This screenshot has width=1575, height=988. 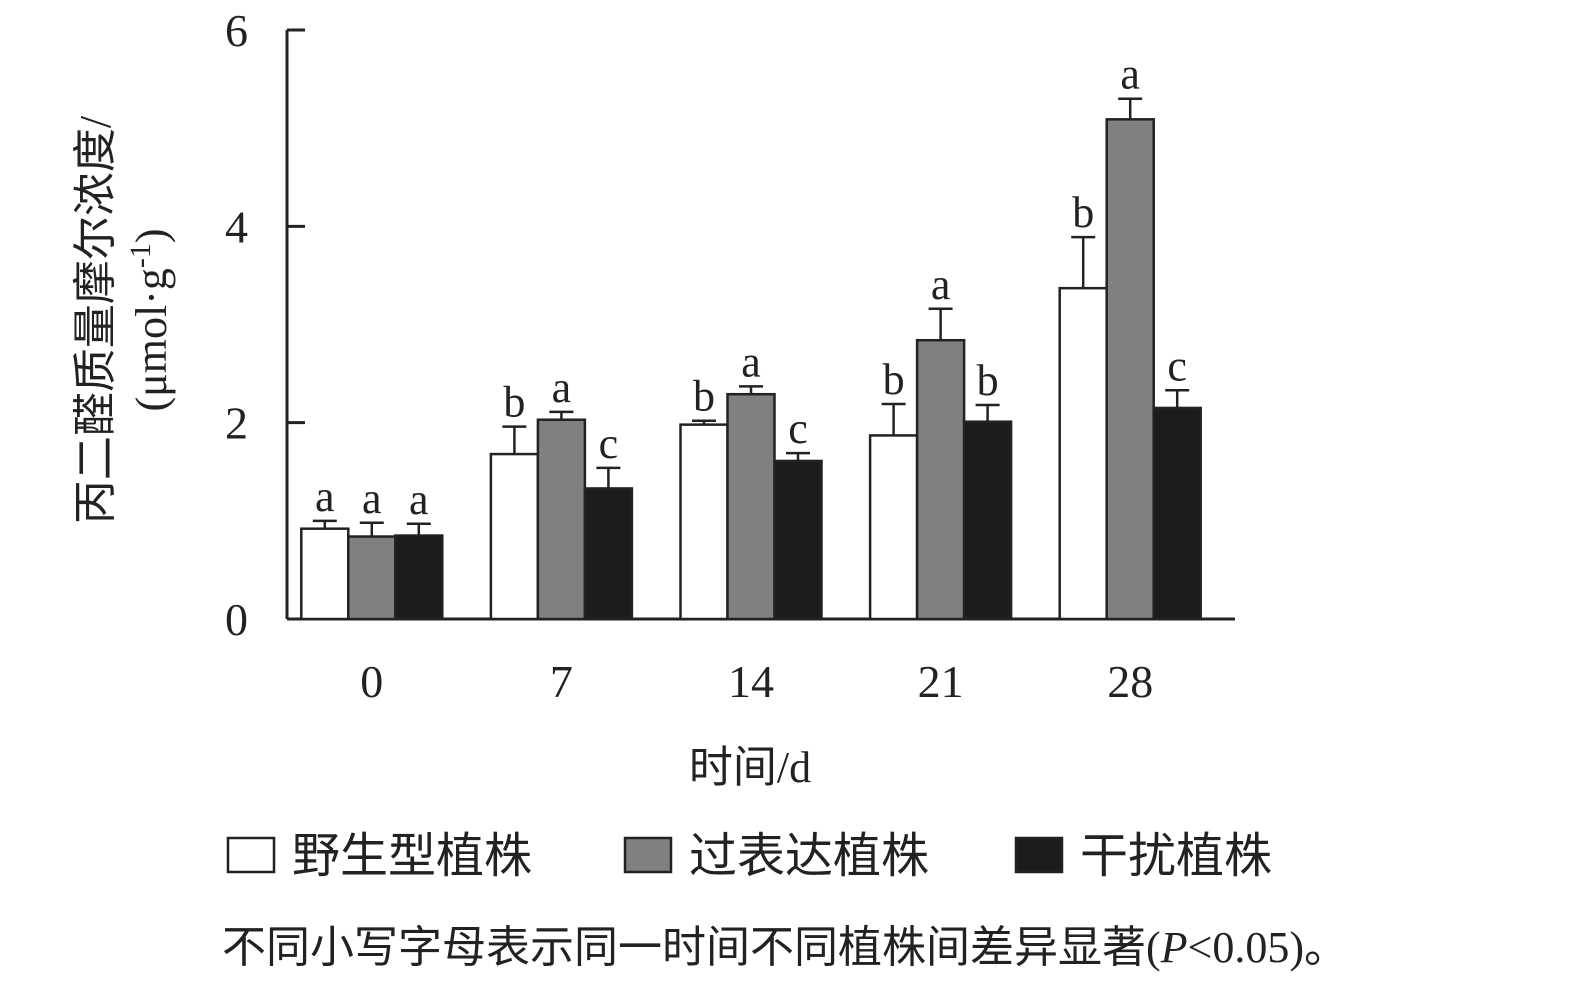 I want to click on legend: 野生型植株 过表达植株 干扰植株, so click(x=749, y=856).